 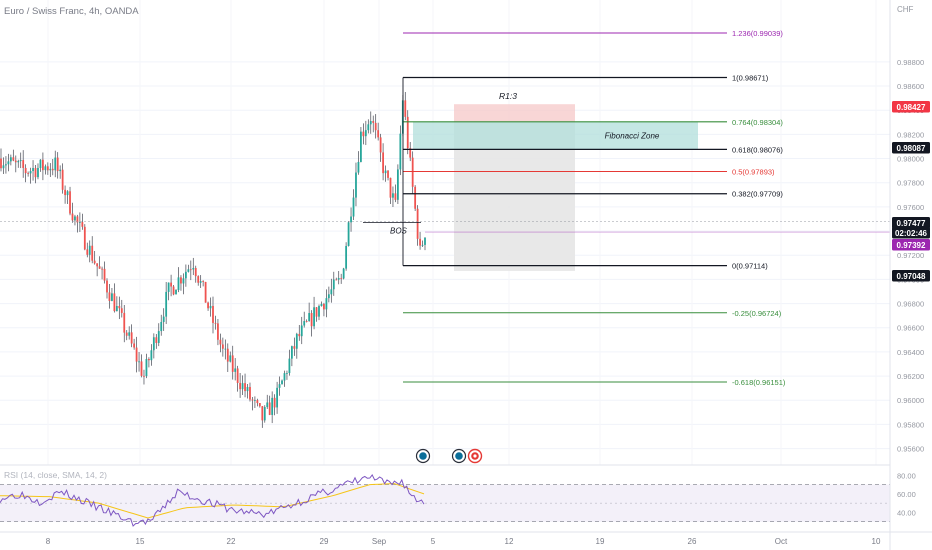 What do you see at coordinates (445, 498) in the screenshot?
I see `rsi-pane: RSI (14, close, SMA, 14, 2)` at bounding box center [445, 498].